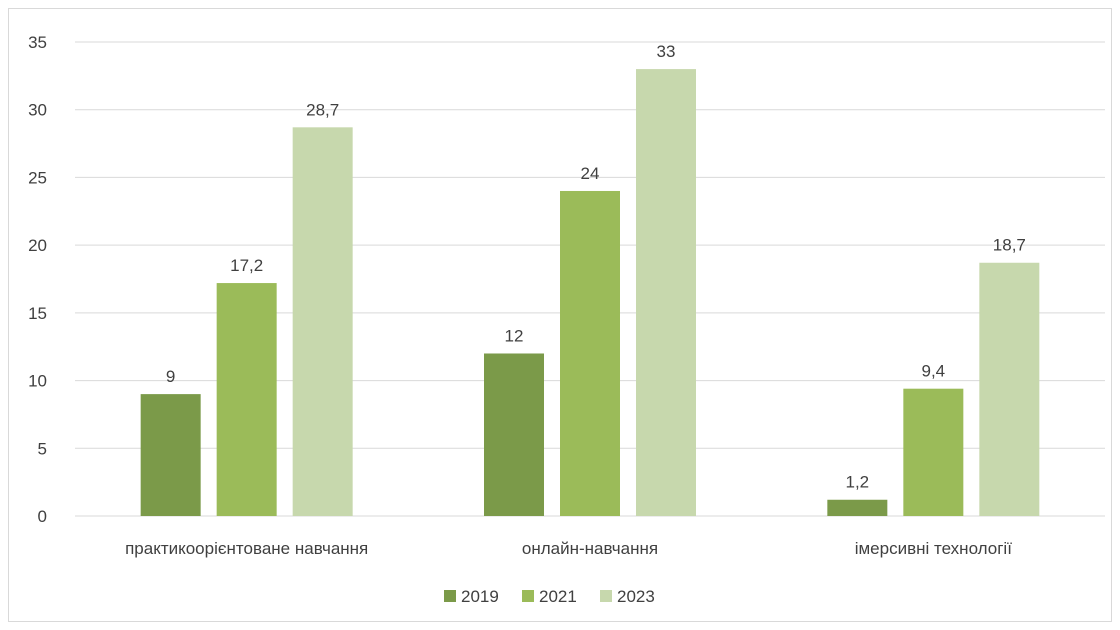  I want to click on y-tick-label: 5, so click(42, 448).